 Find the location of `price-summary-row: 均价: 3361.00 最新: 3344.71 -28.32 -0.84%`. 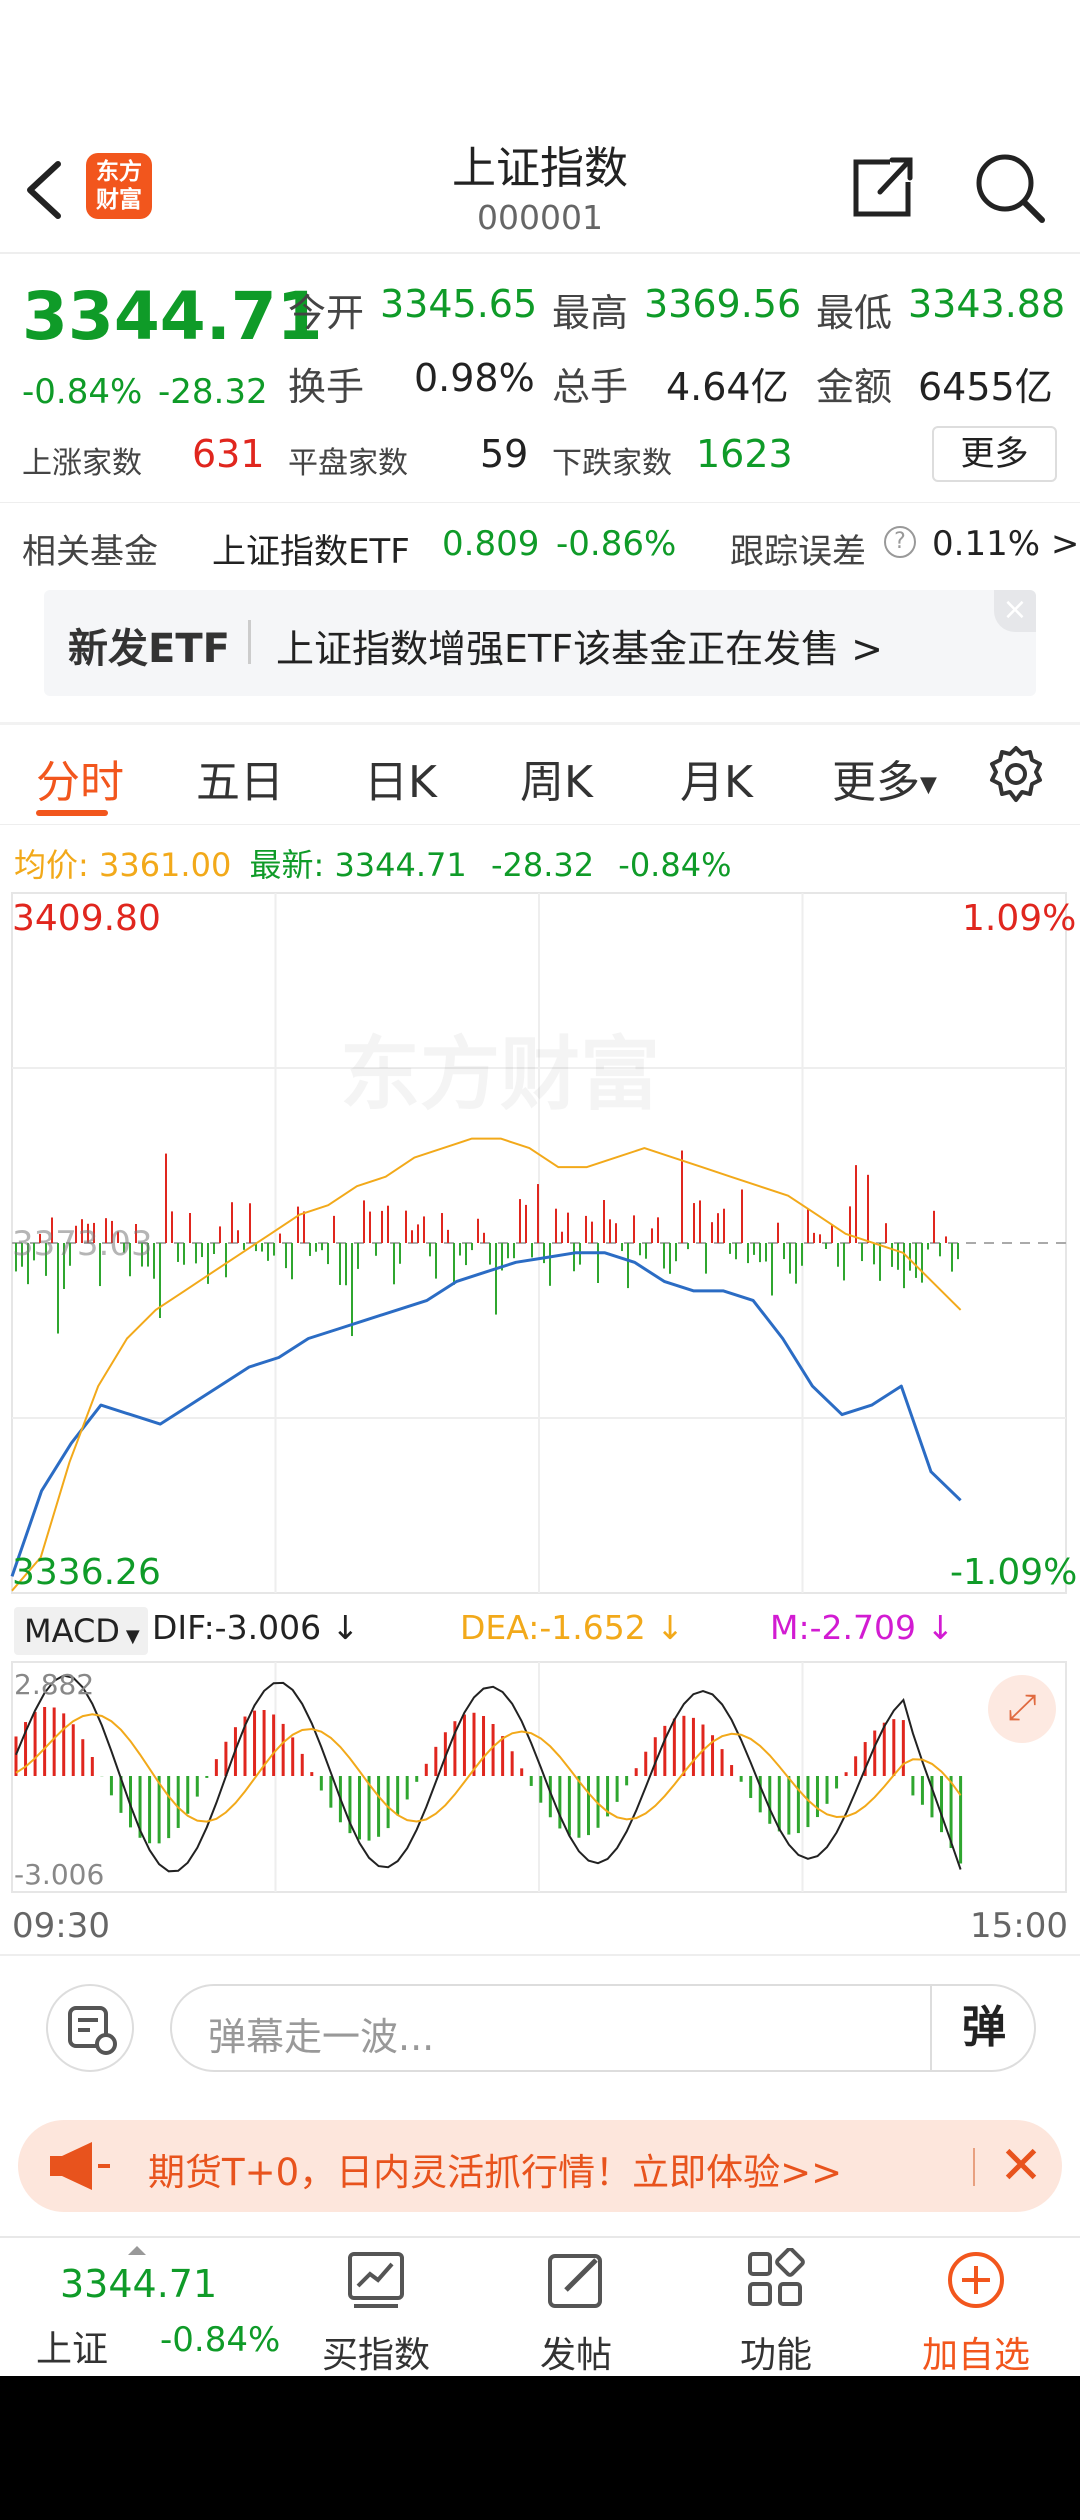

price-summary-row: 均价: 3361.00 最新: 3344.71 -28.32 -0.84% is located at coordinates (372, 863).